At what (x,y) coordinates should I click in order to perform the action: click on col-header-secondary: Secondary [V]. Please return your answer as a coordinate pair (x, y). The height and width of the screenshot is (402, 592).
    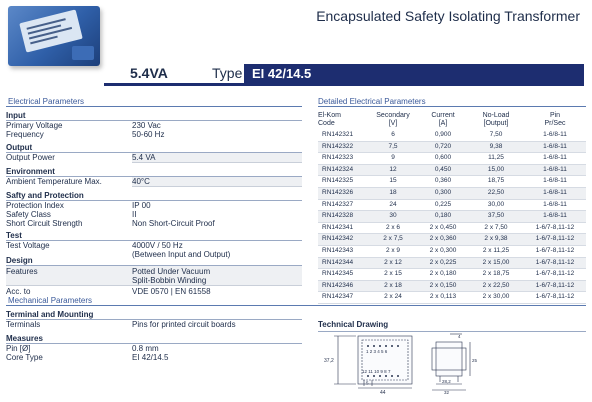
    Looking at the image, I should click on (393, 119).